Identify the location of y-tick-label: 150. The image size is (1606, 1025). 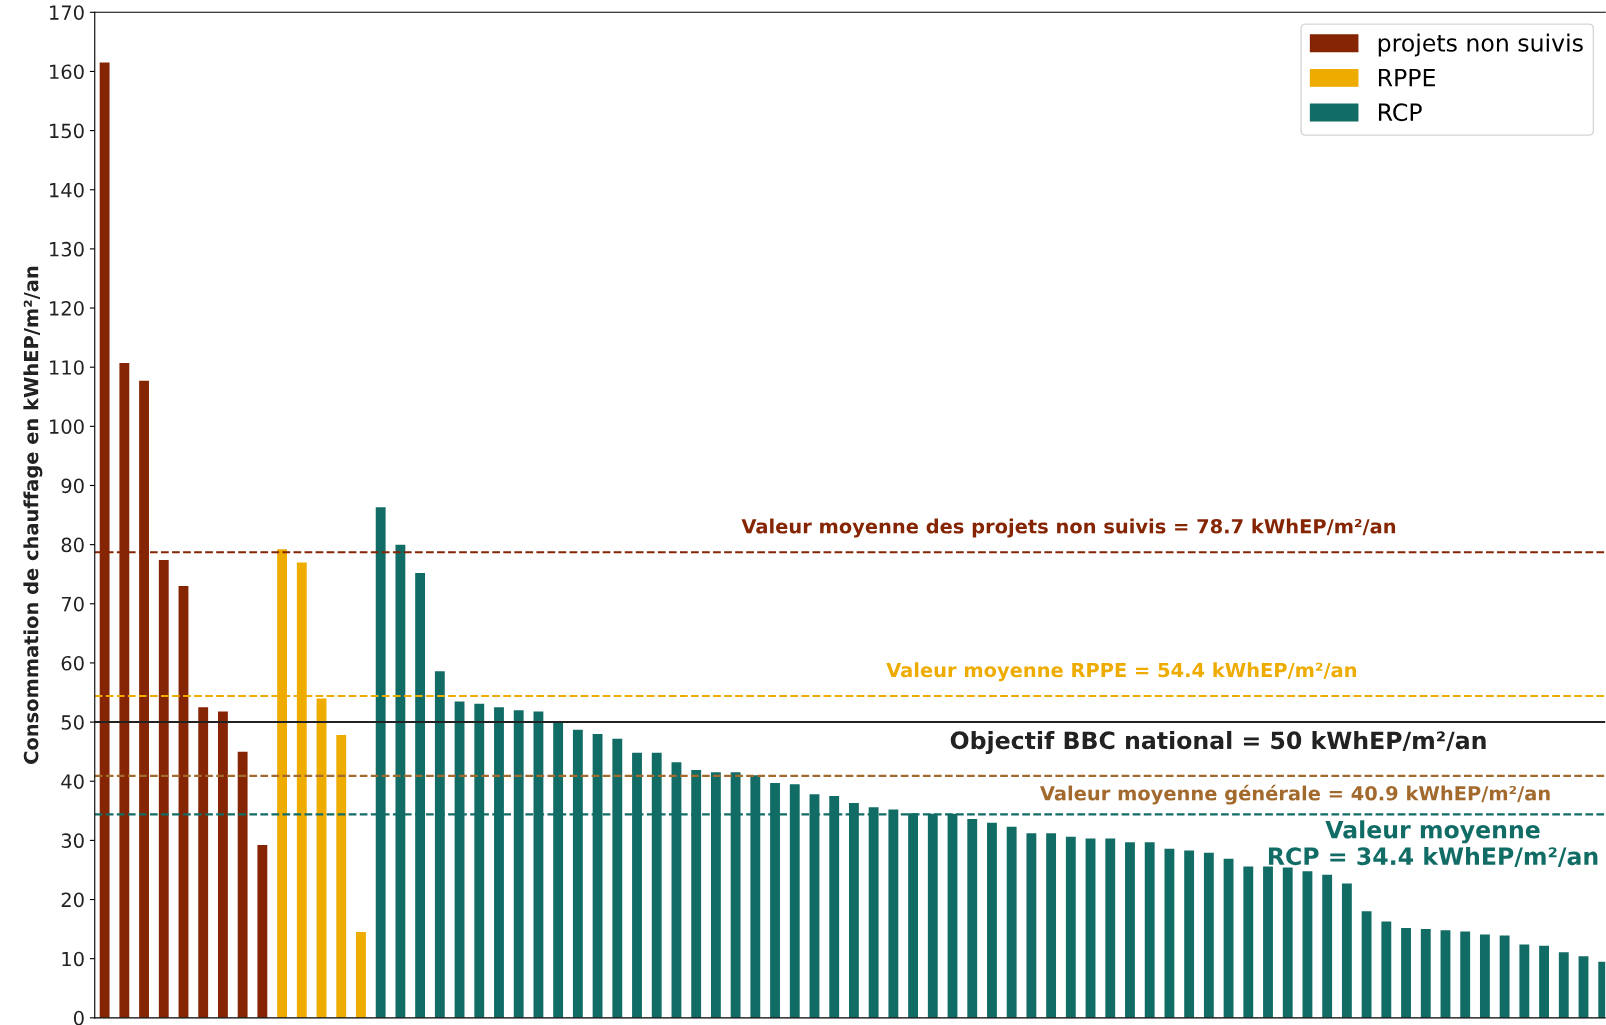
(67, 131).